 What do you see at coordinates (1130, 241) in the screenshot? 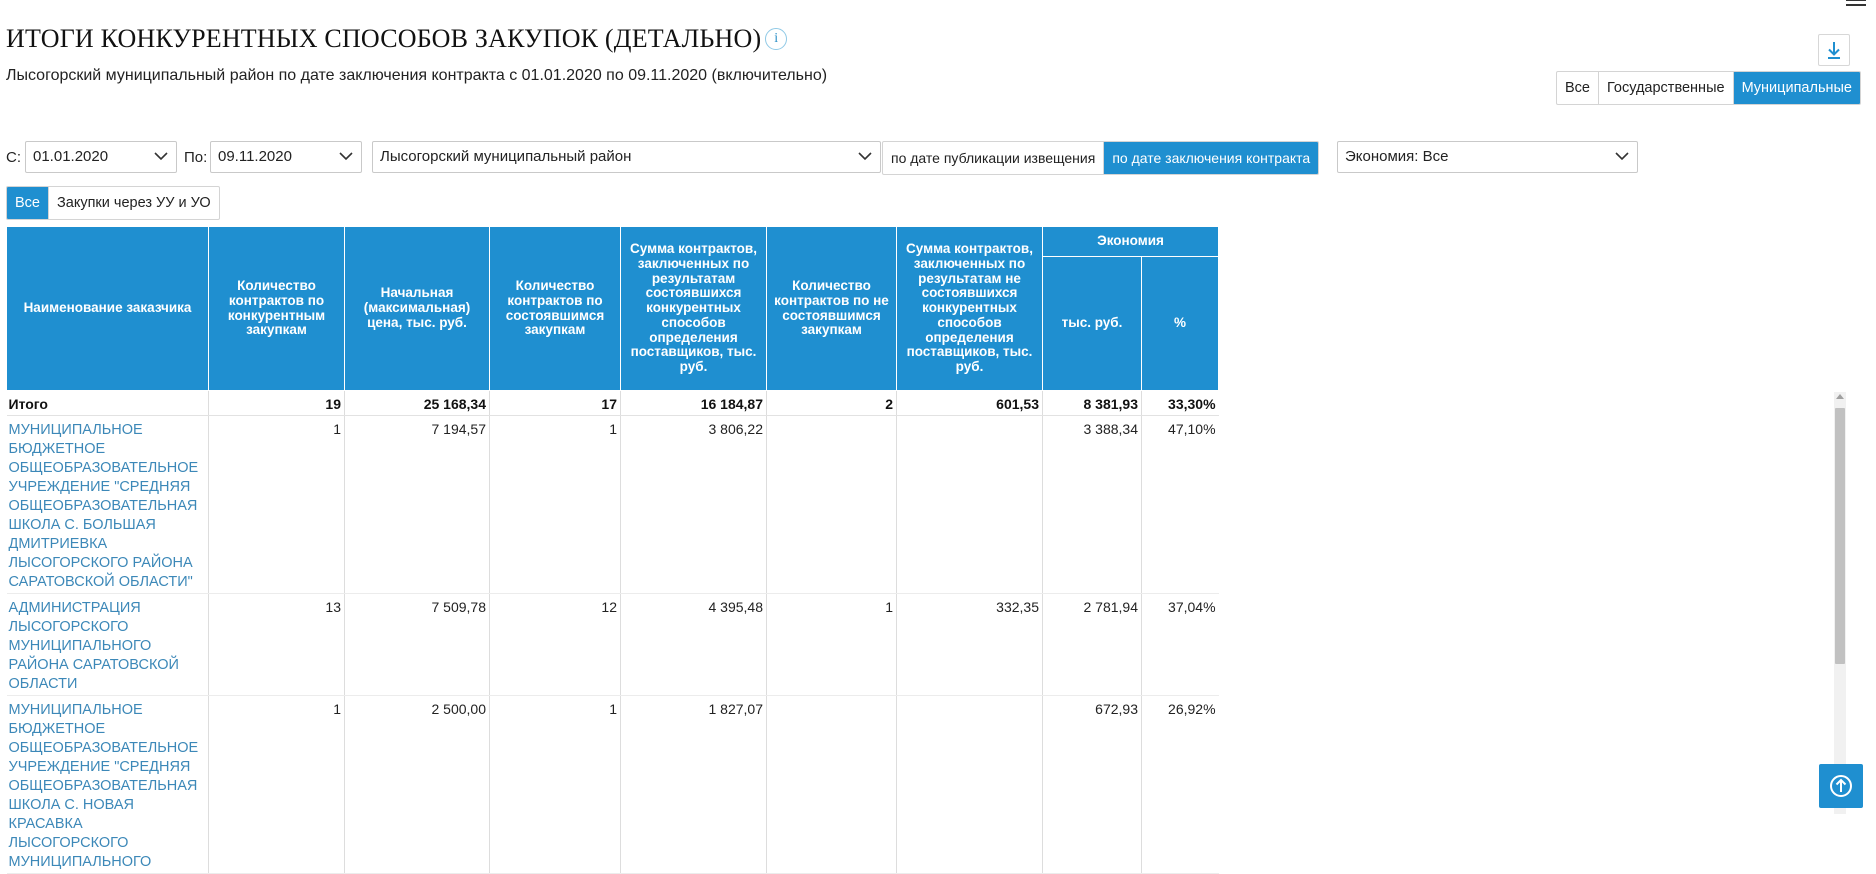
I see `header-economy: Экономия` at bounding box center [1130, 241].